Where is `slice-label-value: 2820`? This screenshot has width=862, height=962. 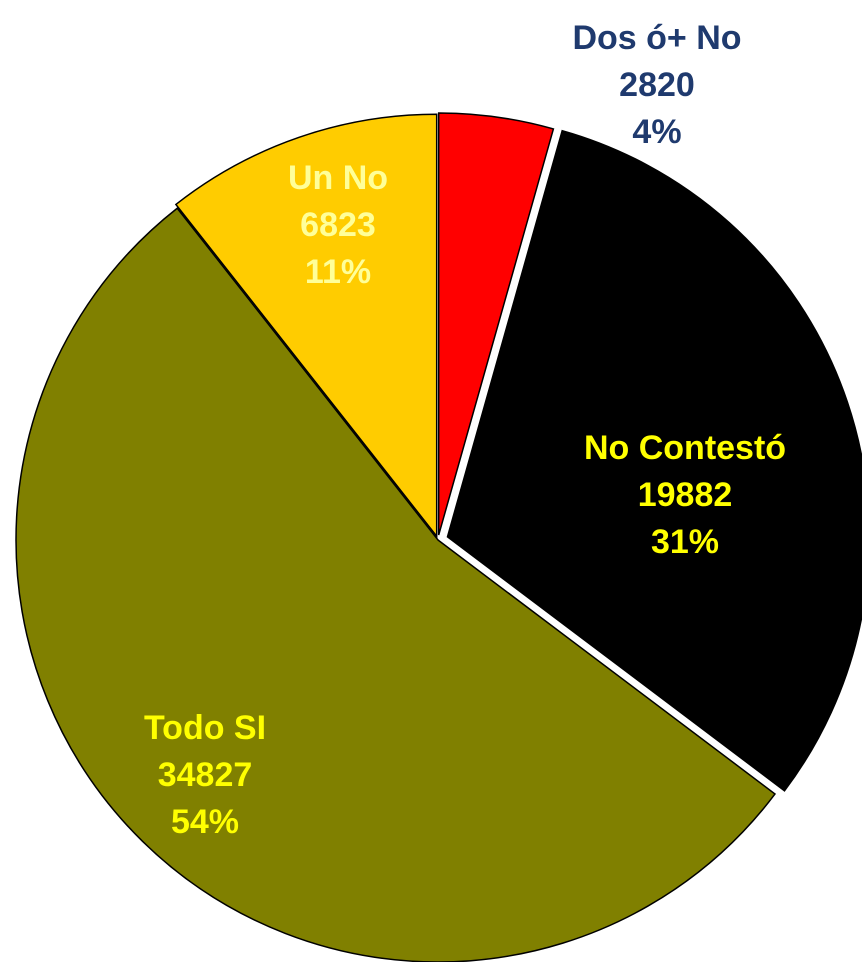 slice-label-value: 2820 is located at coordinates (657, 85).